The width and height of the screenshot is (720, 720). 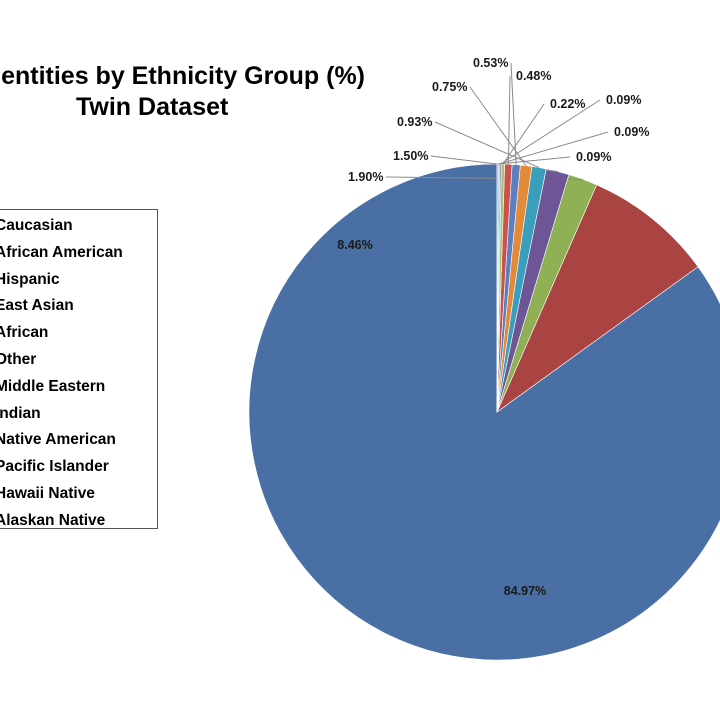 What do you see at coordinates (78, 360) in the screenshot?
I see `legend-item: Other` at bounding box center [78, 360].